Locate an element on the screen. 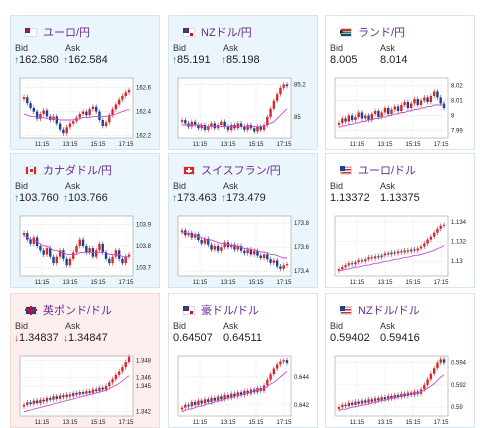  x-tick-label: 17:15 is located at coordinates (126, 145).